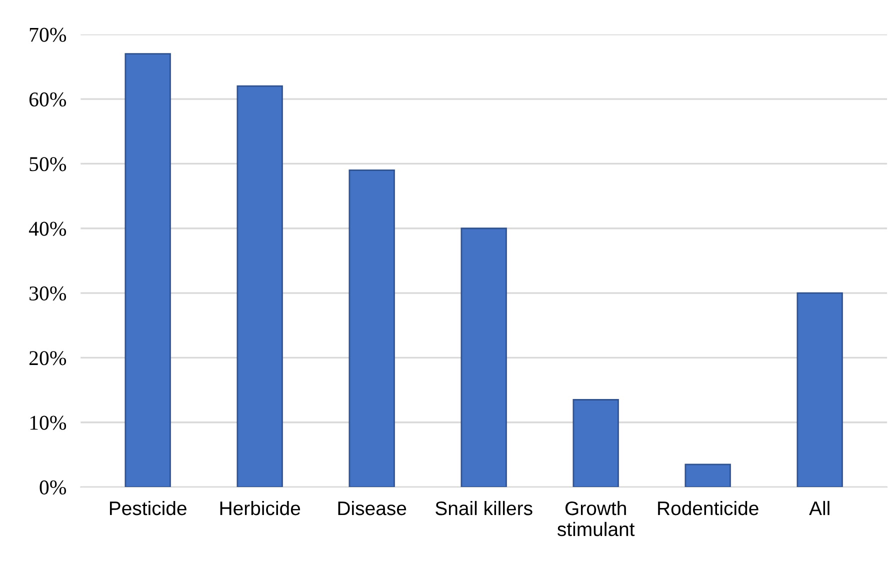  What do you see at coordinates (596, 518) in the screenshot?
I see `x-tick-label: Growth stimulant` at bounding box center [596, 518].